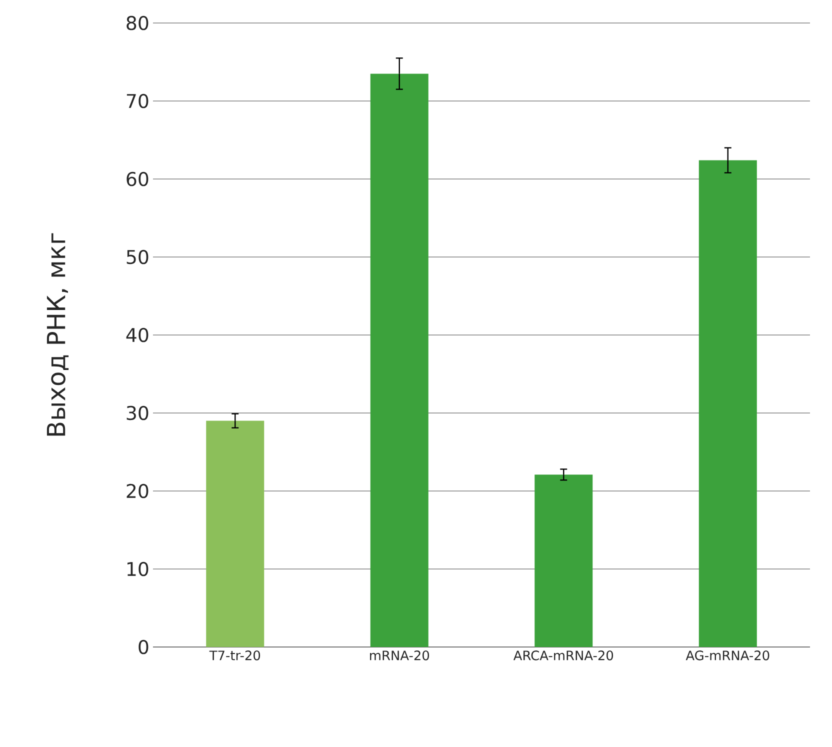 Image resolution: width=832 pixels, height=747 pixels. I want to click on x-tick-label: T7-tr-20, so click(234, 655).